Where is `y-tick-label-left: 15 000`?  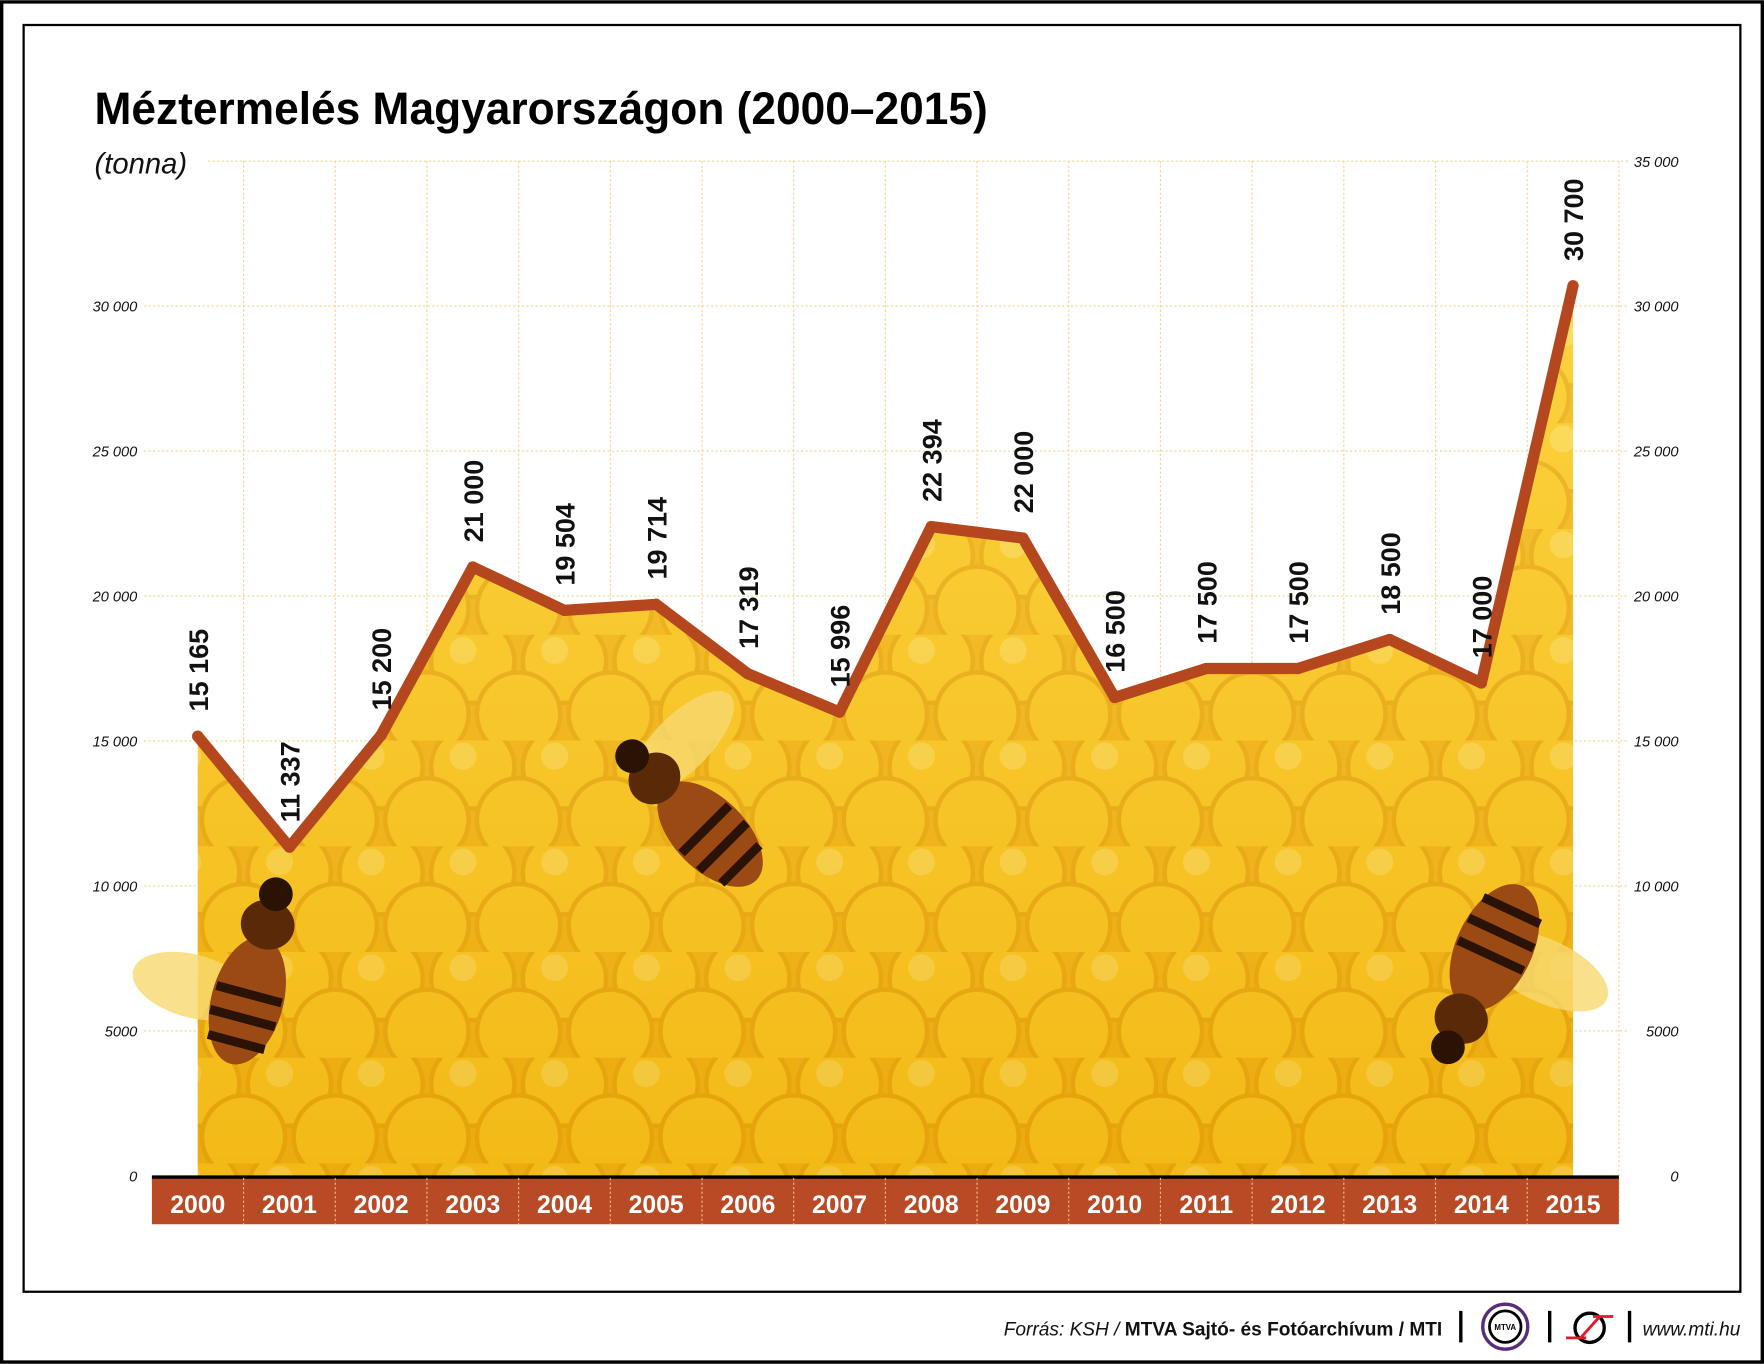 y-tick-label-left: 15 000 is located at coordinates (115, 743).